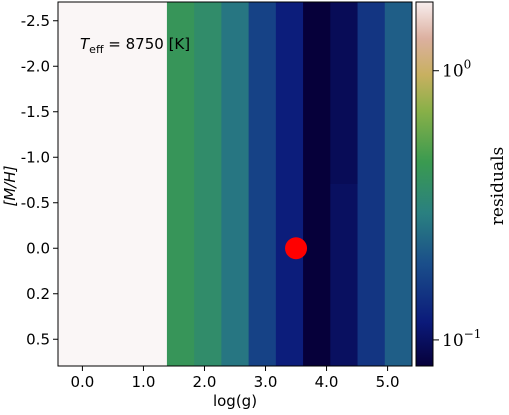  I want to click on y-axis-ticks: -2.5 -2.0 -1.5 -1.0 -0.5 0.0 0.2 0.5, so click(39, 180).